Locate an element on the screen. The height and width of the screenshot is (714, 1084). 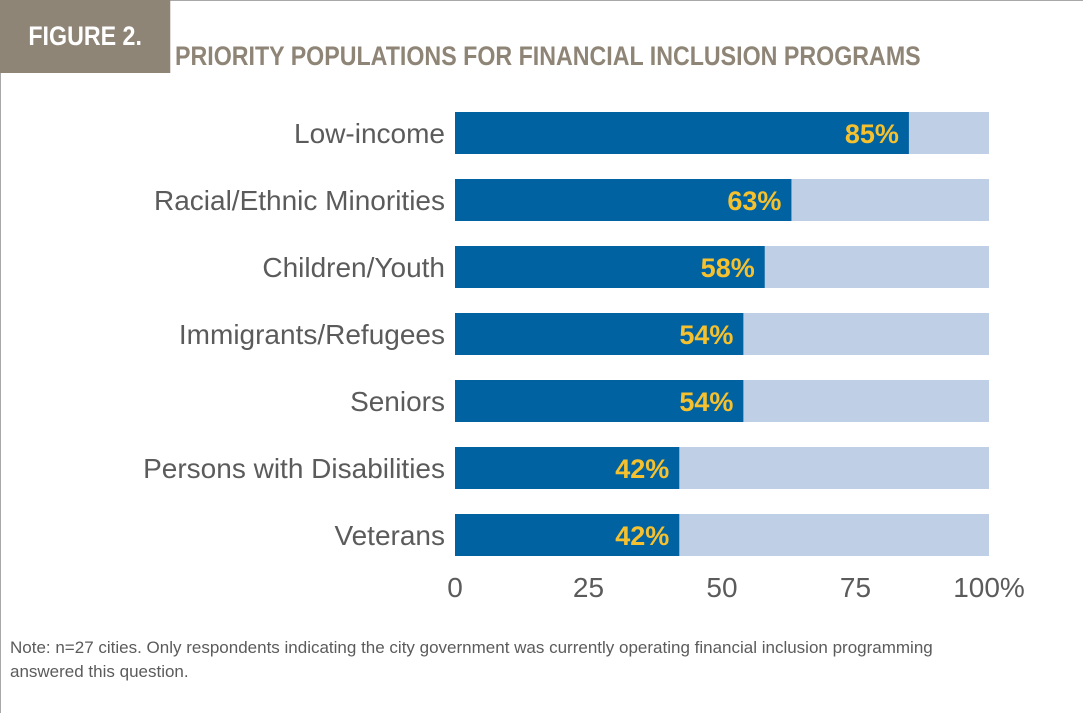
category-label: Veterans is located at coordinates (389, 535).